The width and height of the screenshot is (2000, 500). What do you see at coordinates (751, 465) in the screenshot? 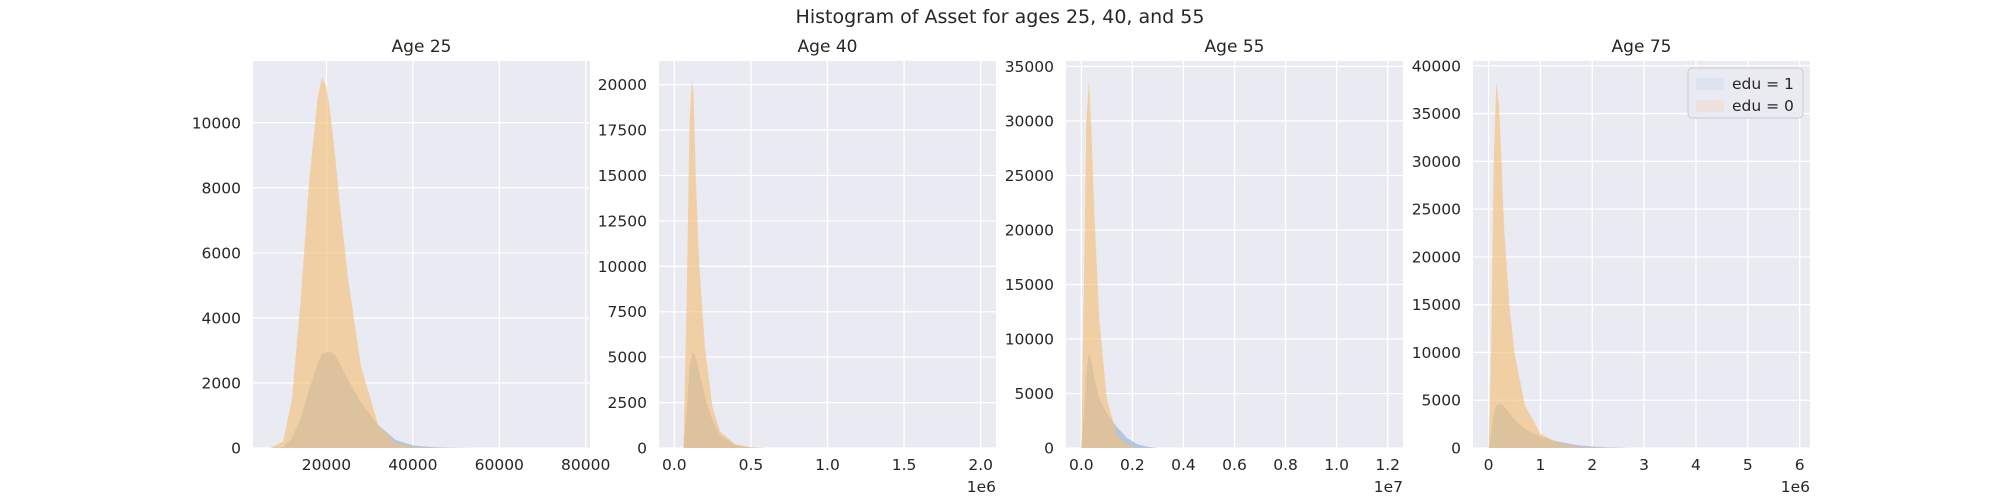
I see `x-tick-label: 0.5` at bounding box center [751, 465].